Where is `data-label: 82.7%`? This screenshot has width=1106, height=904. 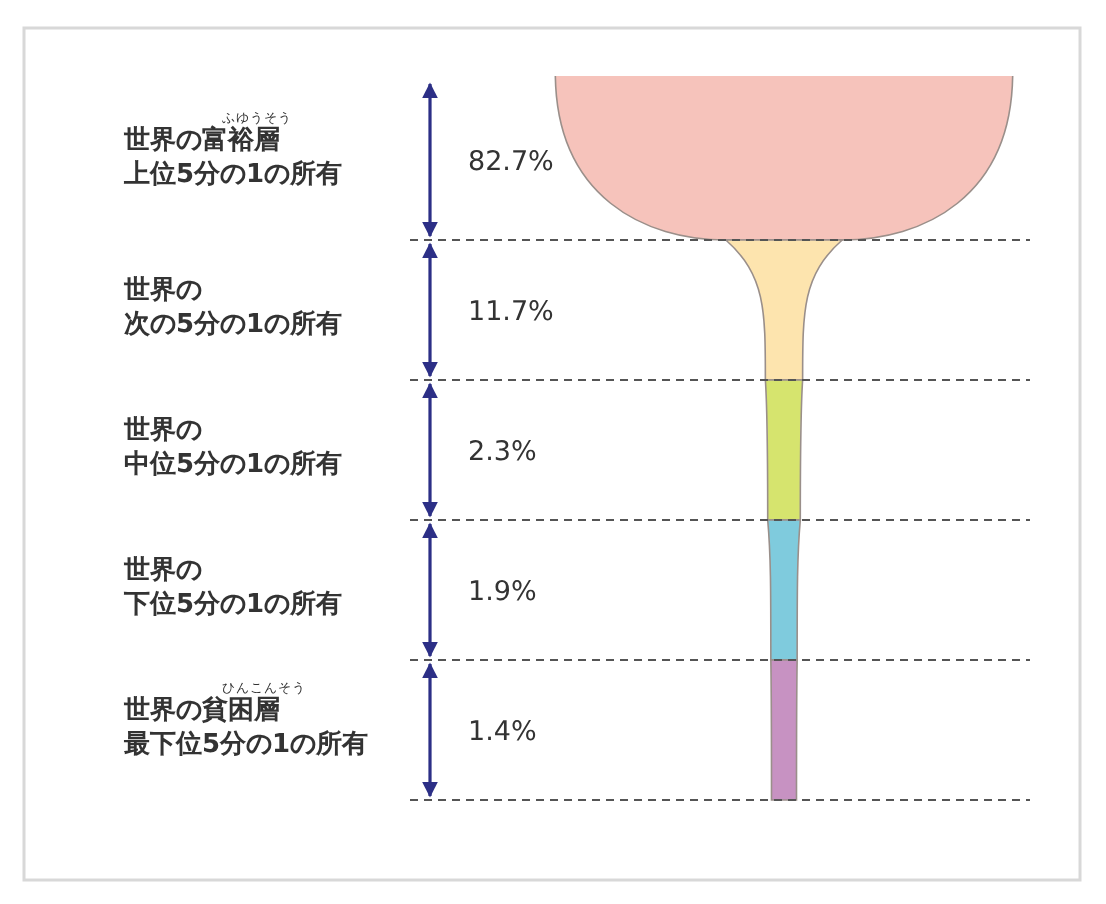
data-label: 82.7% is located at coordinates (511, 162).